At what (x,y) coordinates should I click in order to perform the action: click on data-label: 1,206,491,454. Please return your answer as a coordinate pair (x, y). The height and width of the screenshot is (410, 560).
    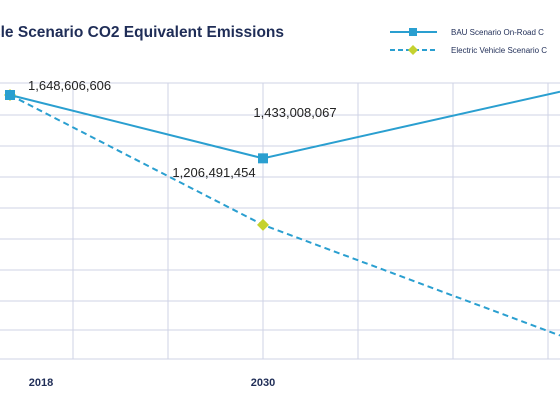
    Looking at the image, I should click on (213, 172).